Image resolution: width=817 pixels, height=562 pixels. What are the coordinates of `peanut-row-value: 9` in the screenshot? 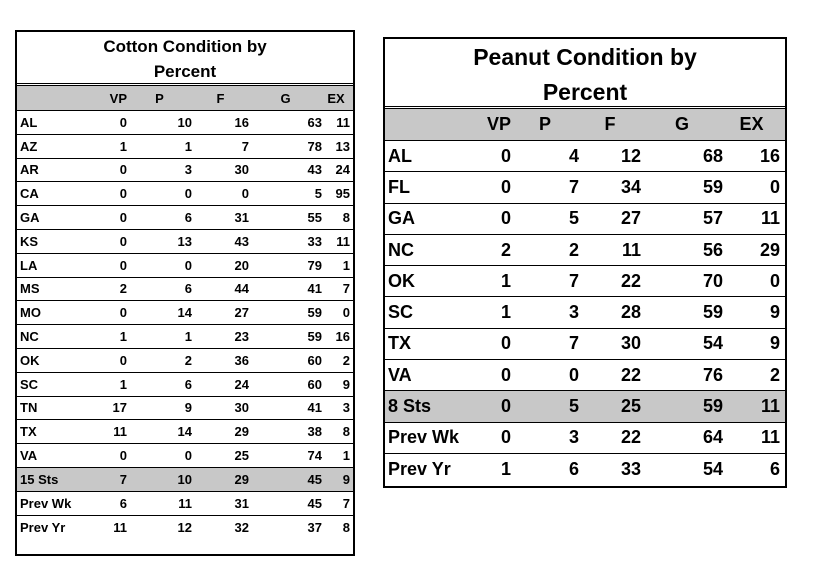 It's located at (774, 312).